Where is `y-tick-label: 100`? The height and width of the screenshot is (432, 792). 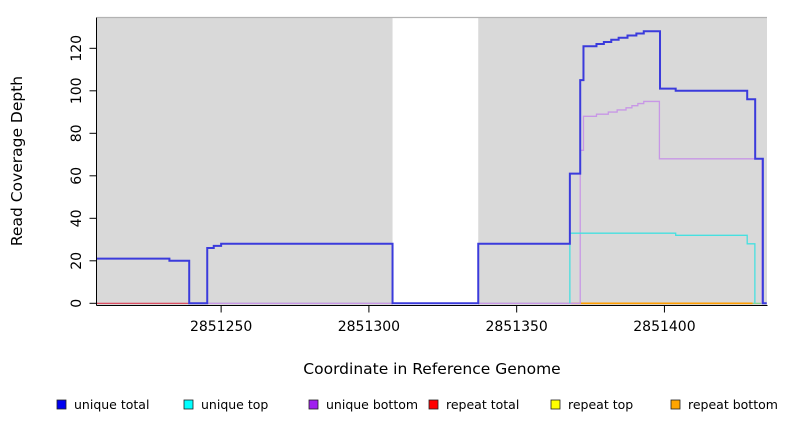 y-tick-label: 100 is located at coordinates (77, 90).